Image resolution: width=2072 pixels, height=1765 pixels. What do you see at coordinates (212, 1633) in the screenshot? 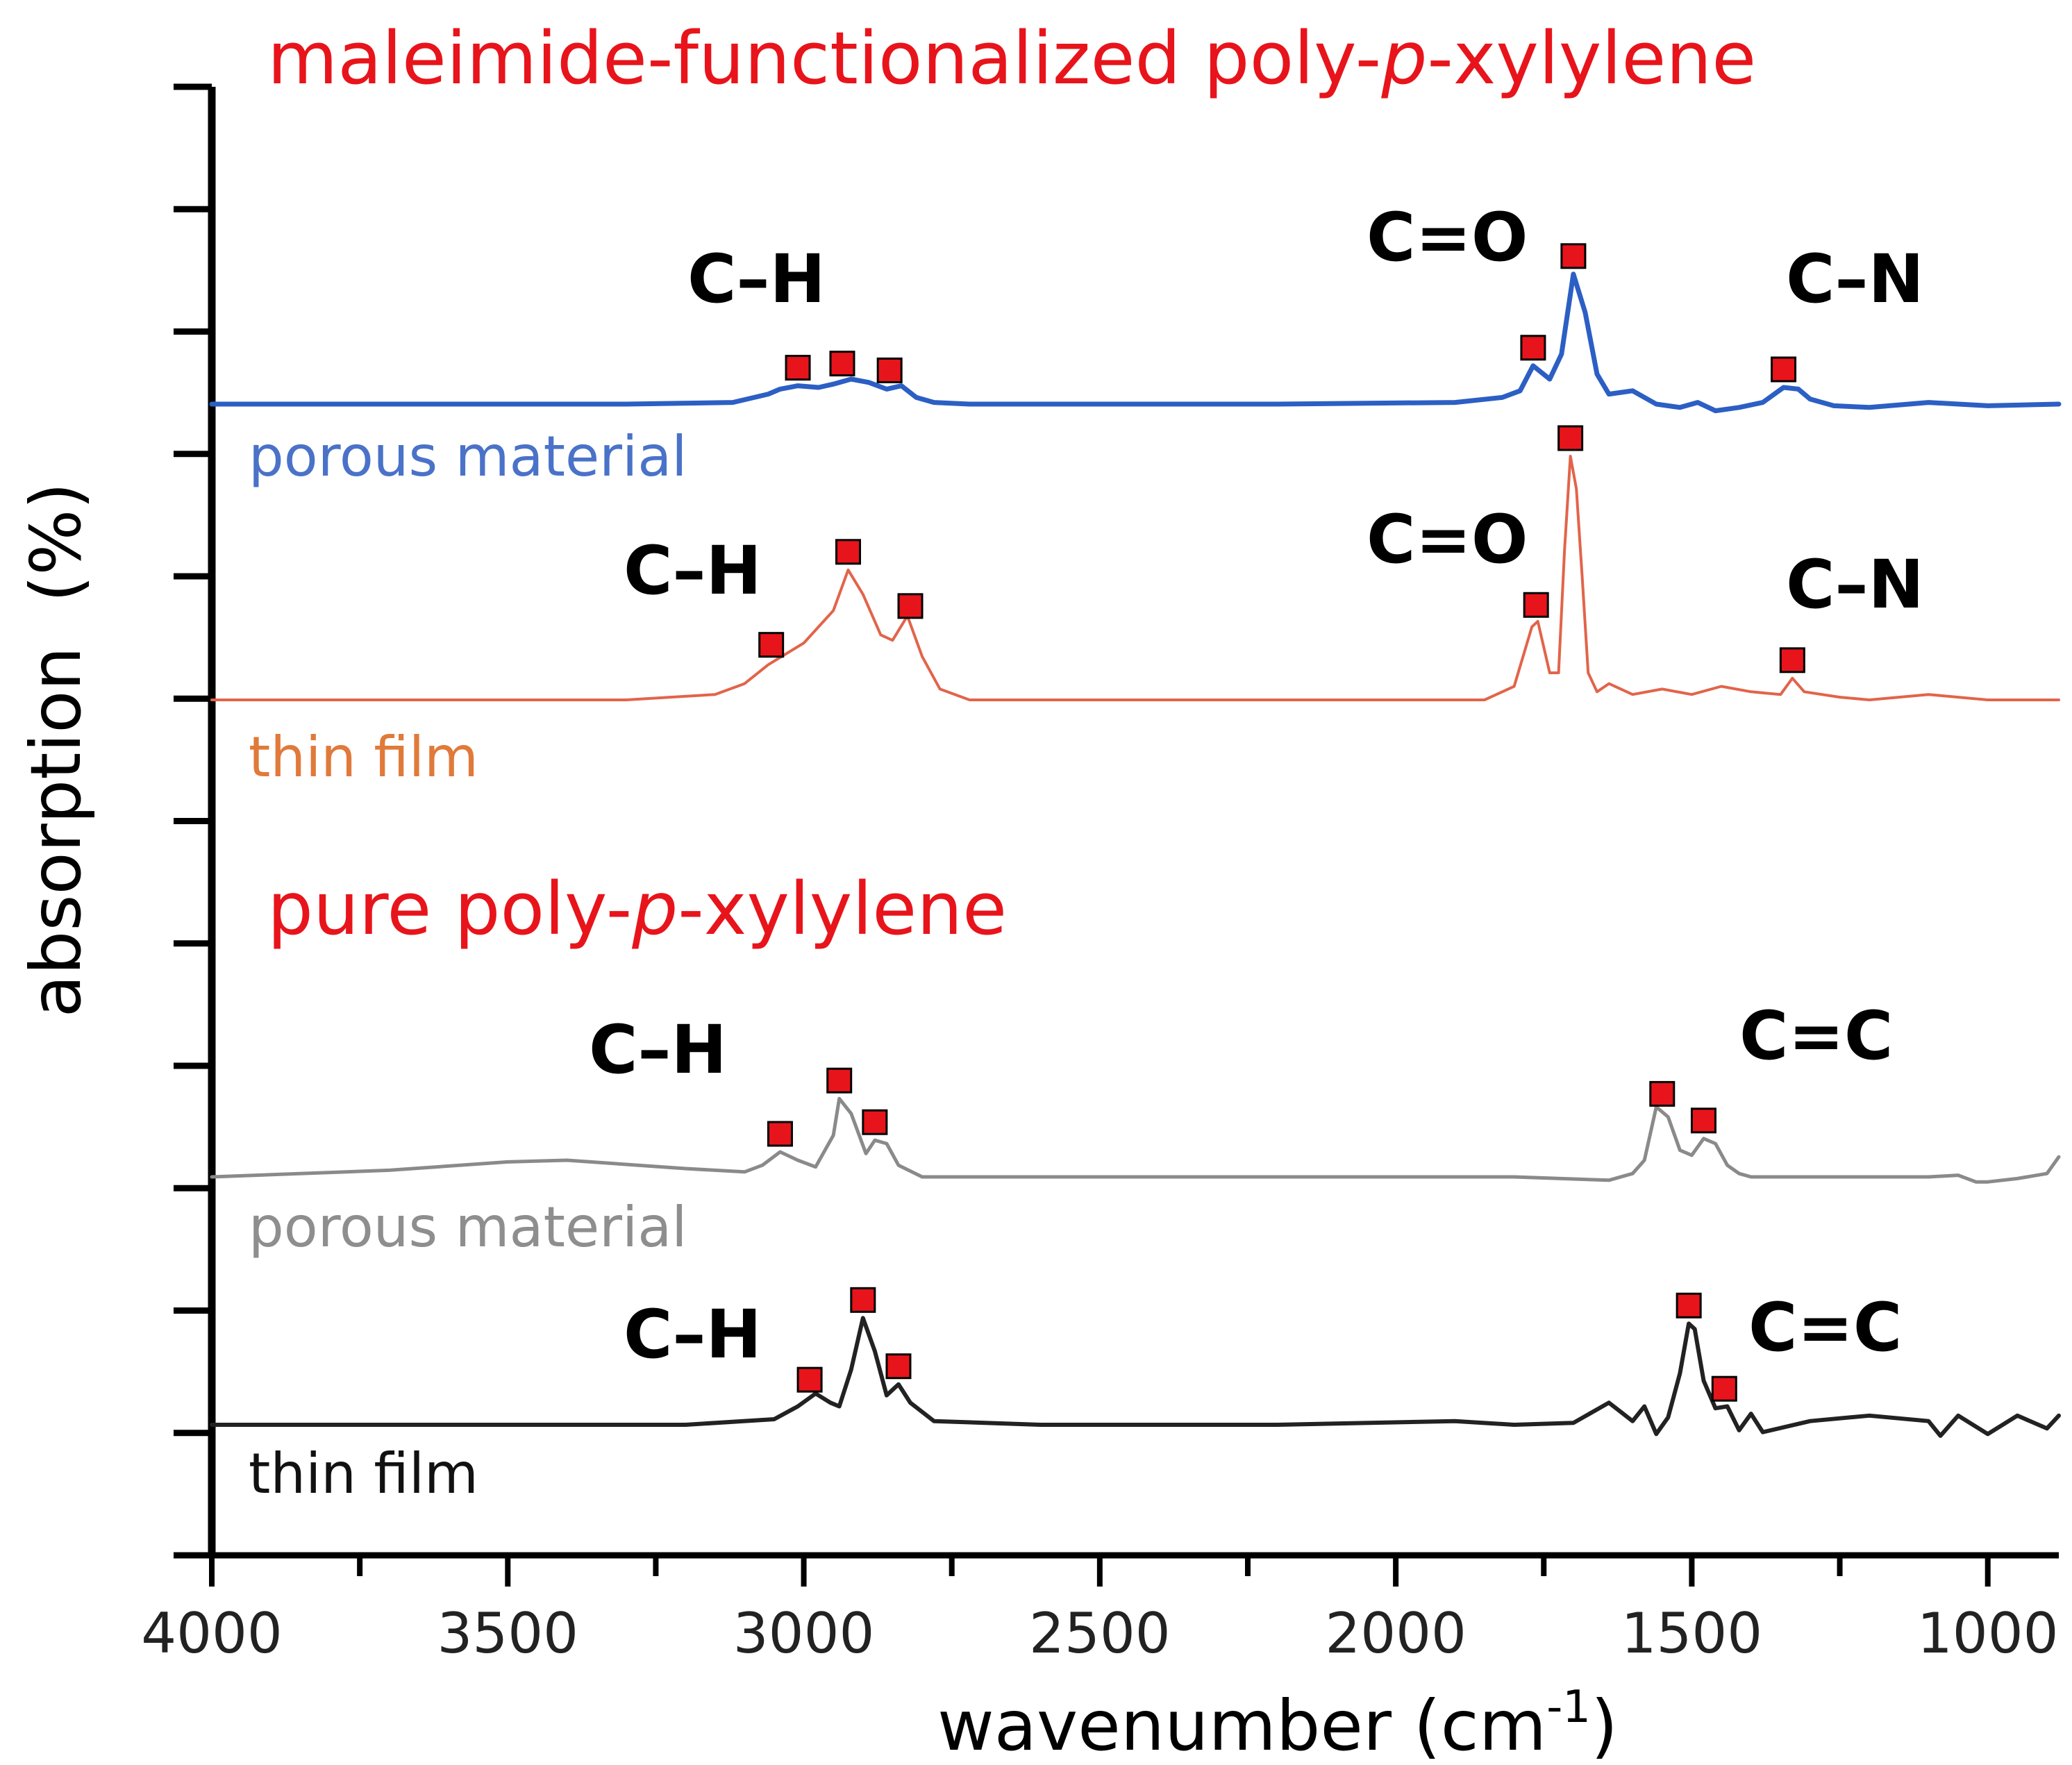
I see `x-tick-label: 4000` at bounding box center [212, 1633].